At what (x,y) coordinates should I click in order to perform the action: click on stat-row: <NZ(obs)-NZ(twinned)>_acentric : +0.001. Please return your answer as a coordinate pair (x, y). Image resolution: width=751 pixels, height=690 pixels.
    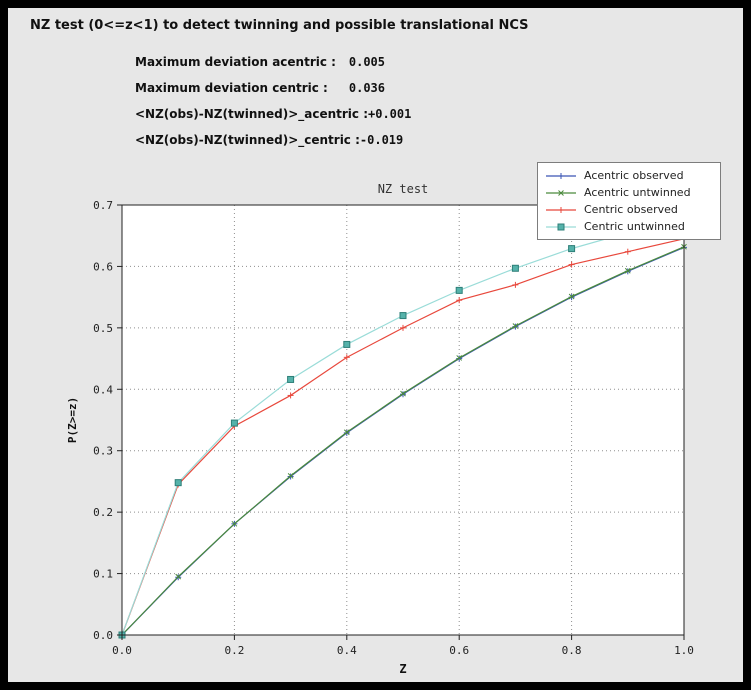
    Looking at the image, I should click on (273, 115).